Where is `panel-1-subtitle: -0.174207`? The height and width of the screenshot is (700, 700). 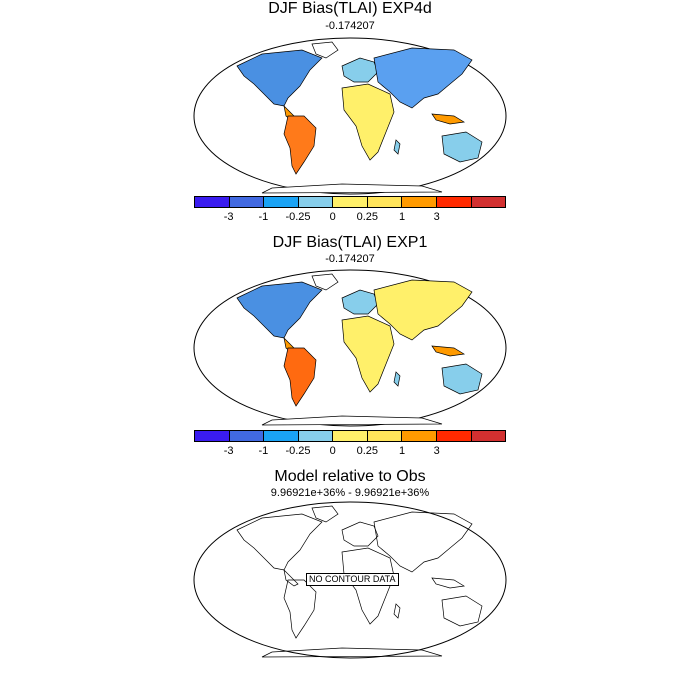
panel-1-subtitle: -0.174207 is located at coordinates (350, 26).